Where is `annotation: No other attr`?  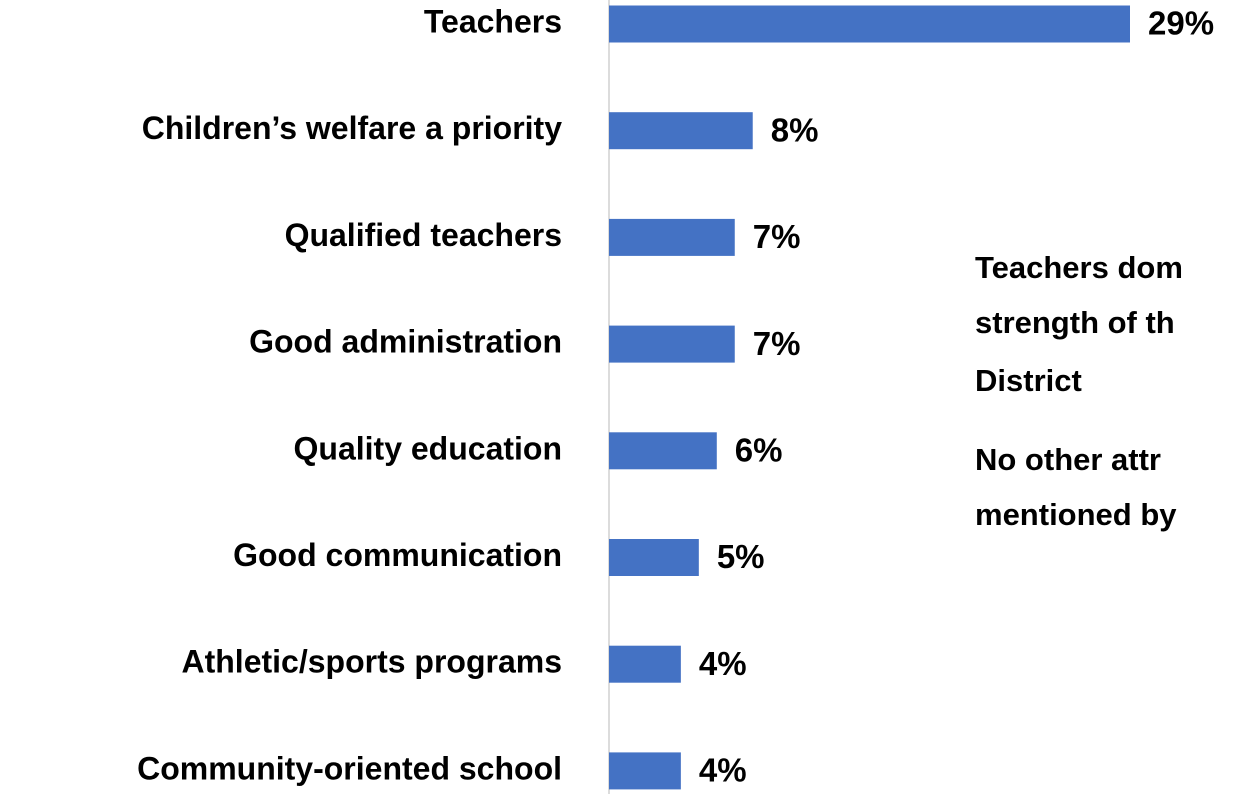
annotation: No other attr is located at coordinates (1068, 459).